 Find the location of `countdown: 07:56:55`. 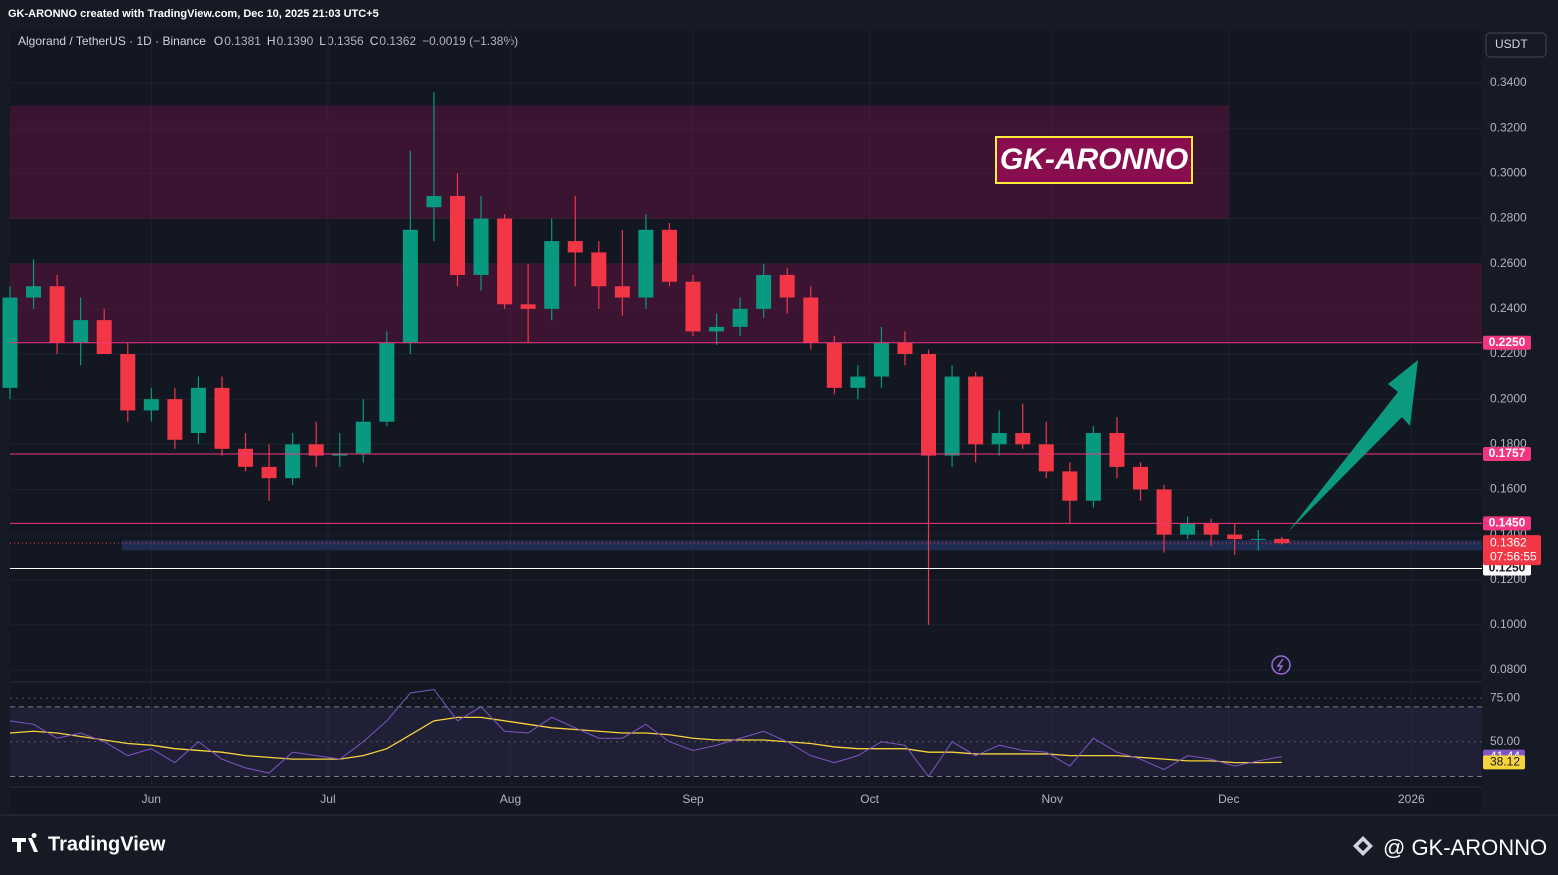

countdown: 07:56:55 is located at coordinates (1513, 556).